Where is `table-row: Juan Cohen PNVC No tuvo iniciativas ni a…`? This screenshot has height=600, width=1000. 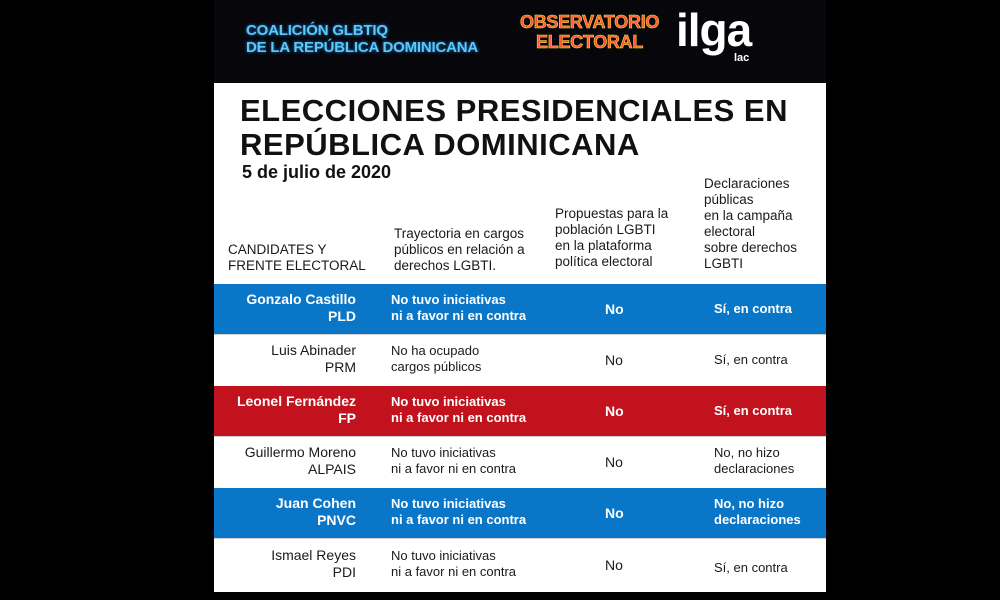
table-row: Juan Cohen PNVC No tuvo iniciativas ni a… is located at coordinates (520, 513).